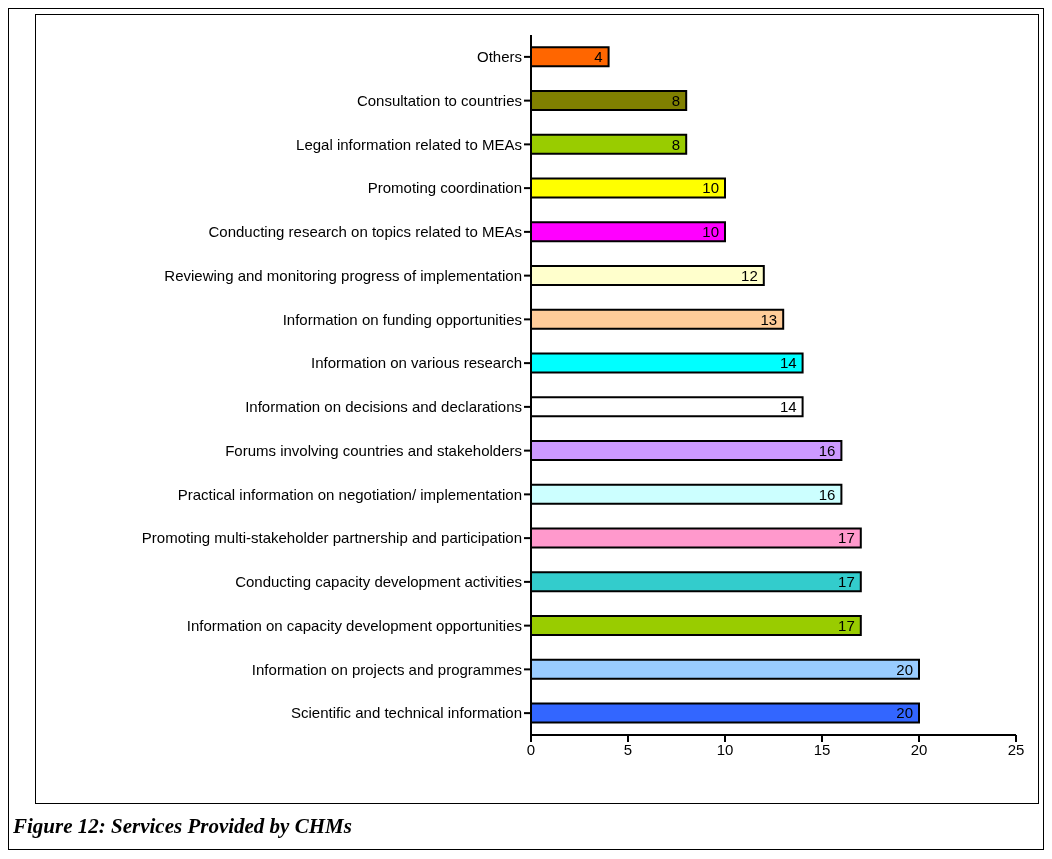  What do you see at coordinates (1016, 749) in the screenshot?
I see `x-tick-label: 25` at bounding box center [1016, 749].